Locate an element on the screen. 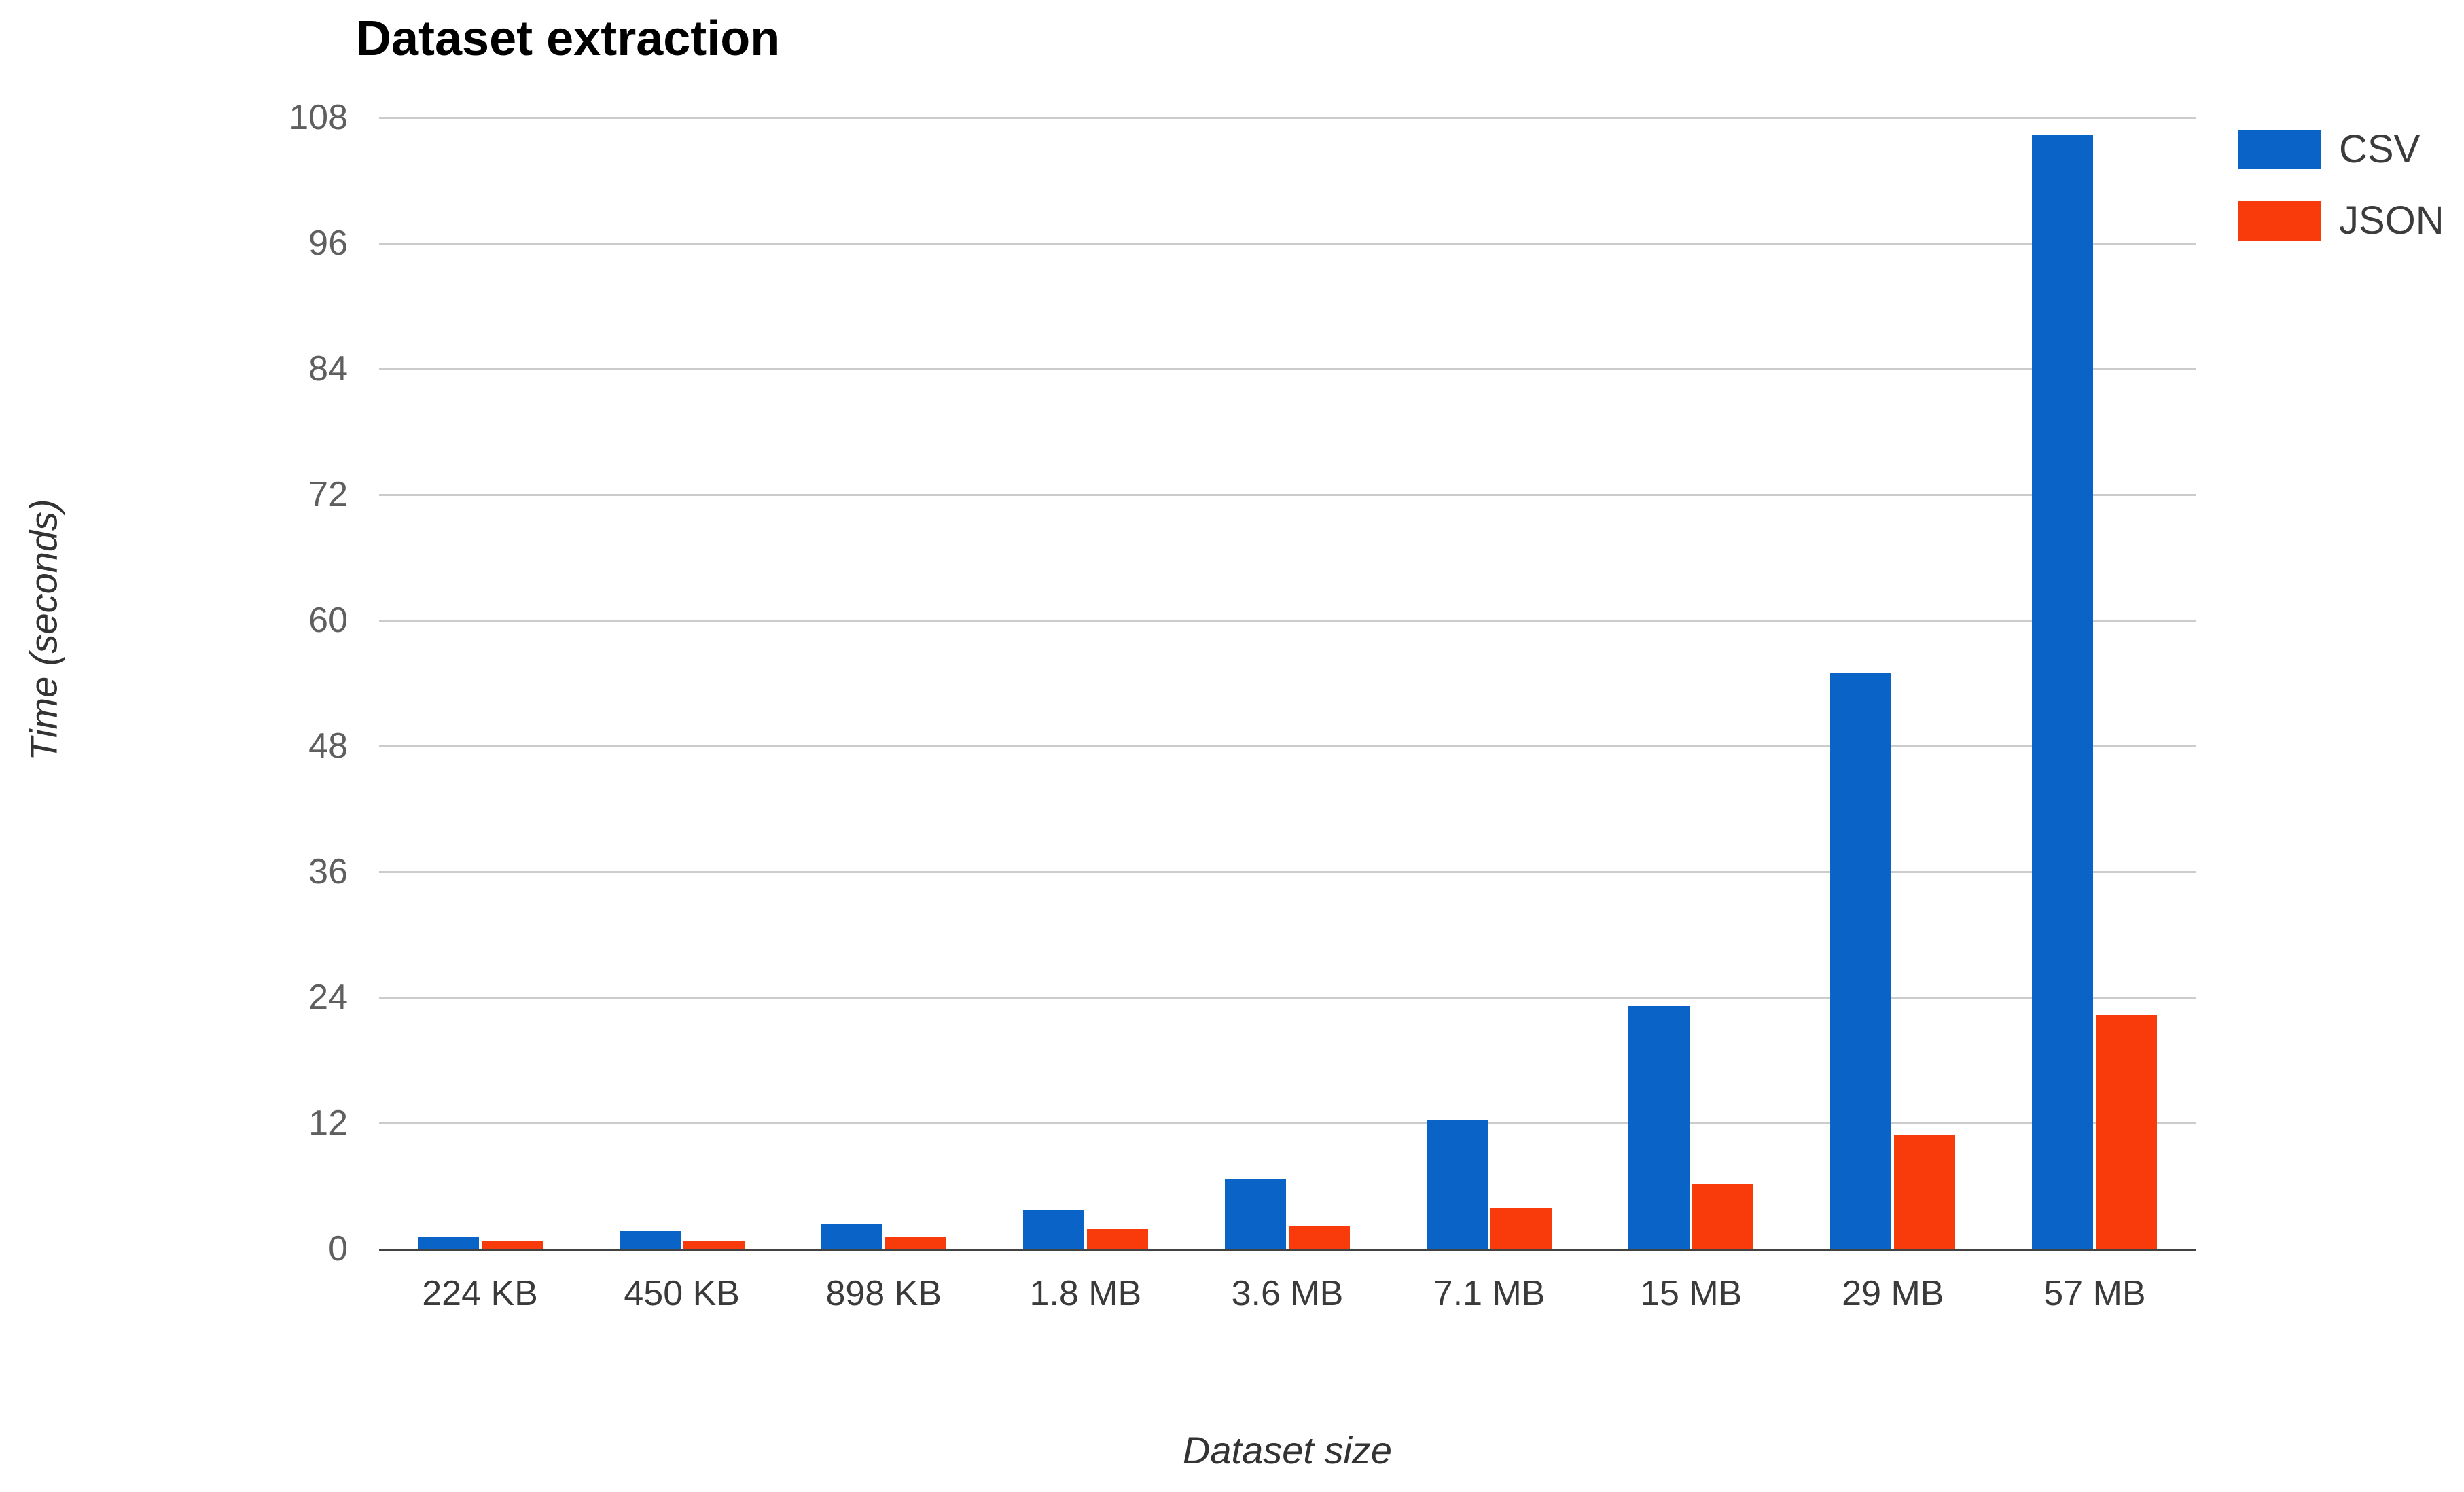 This screenshot has width=2464, height=1492. x-category-label: 450 KB is located at coordinates (682, 1293).